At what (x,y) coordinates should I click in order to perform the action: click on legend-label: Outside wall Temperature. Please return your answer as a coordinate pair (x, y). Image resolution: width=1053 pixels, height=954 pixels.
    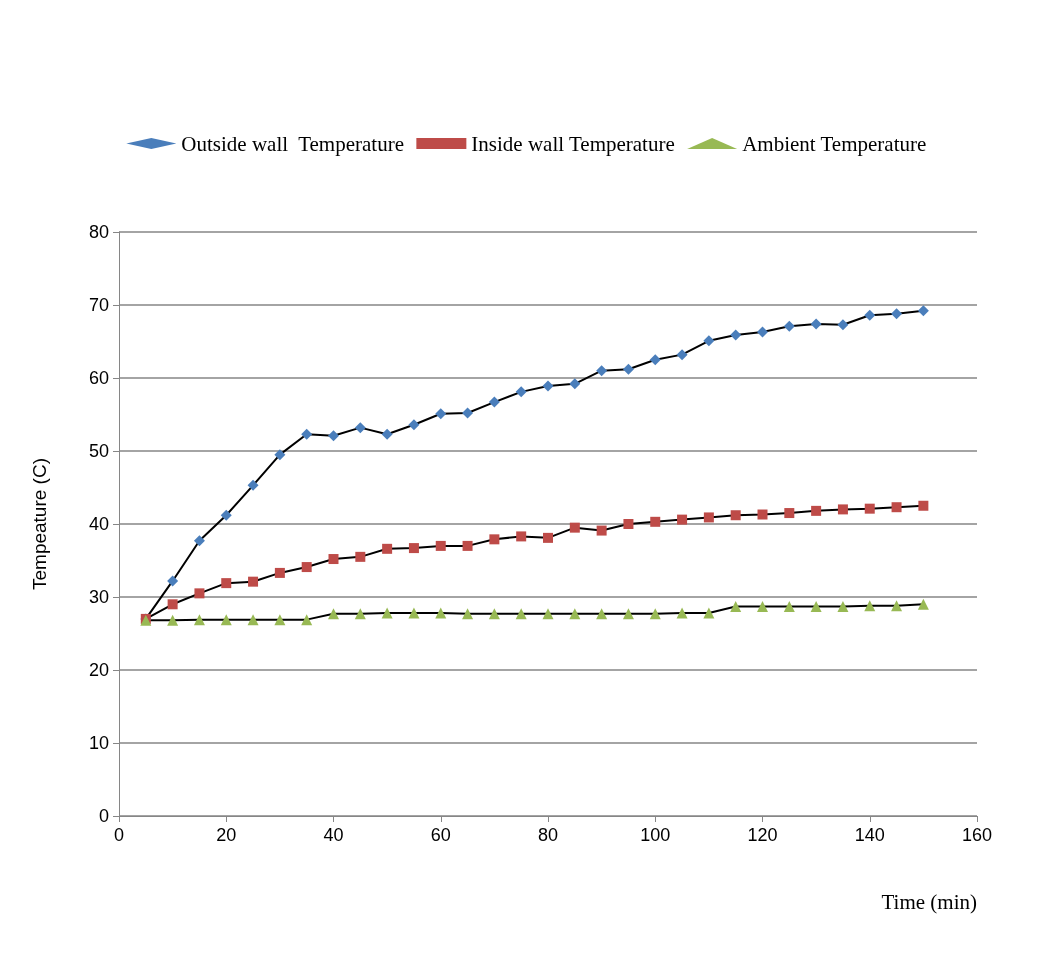
    Looking at the image, I should click on (292, 143).